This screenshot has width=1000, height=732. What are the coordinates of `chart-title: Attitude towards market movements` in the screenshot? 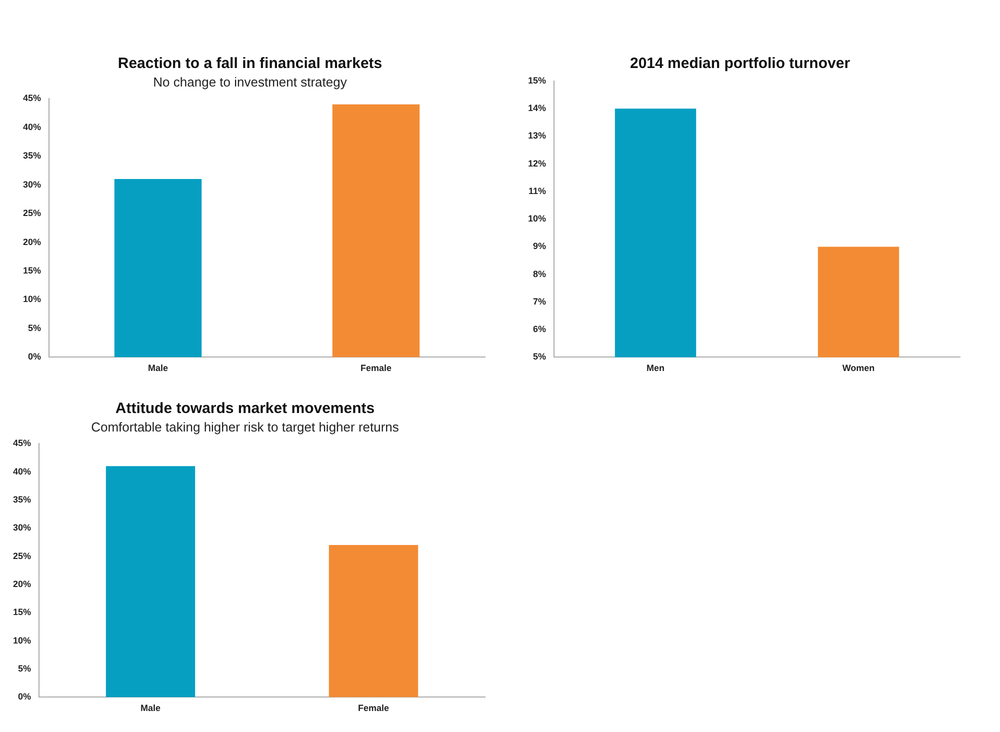 It's located at (245, 409).